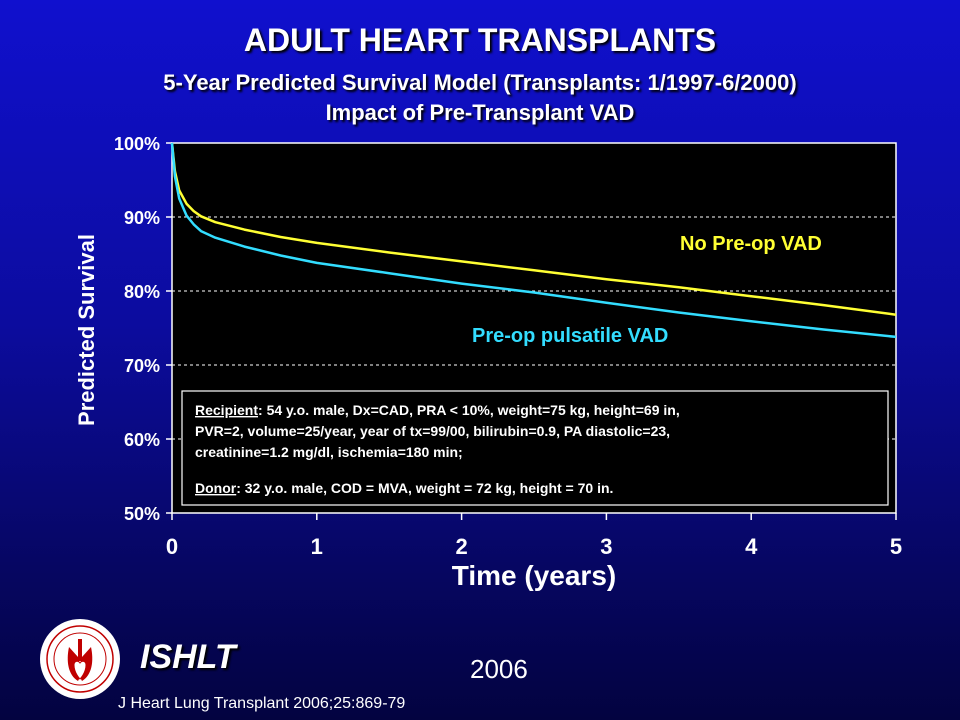 The image size is (960, 720). What do you see at coordinates (216, 488) in the screenshot?
I see `donor-label: Donor` at bounding box center [216, 488].